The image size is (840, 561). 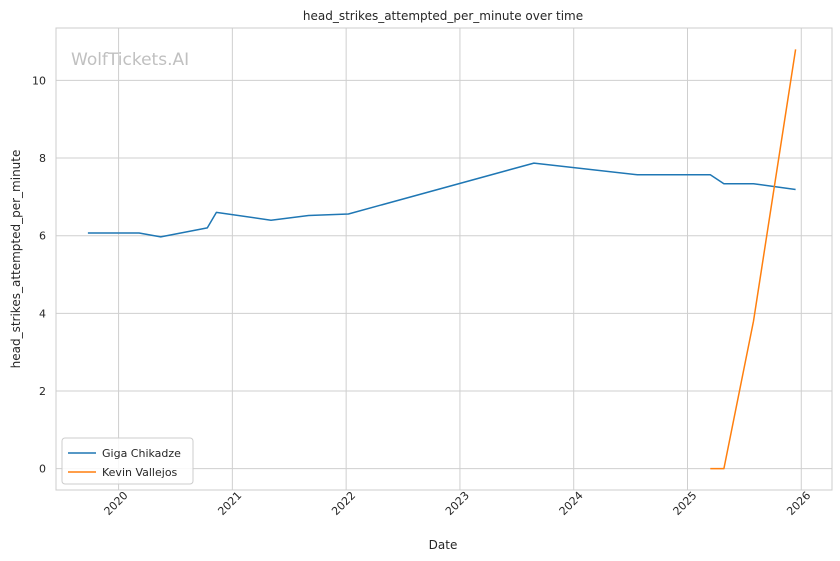 What do you see at coordinates (229, 503) in the screenshot?
I see `x-tick-label: 2021` at bounding box center [229, 503].